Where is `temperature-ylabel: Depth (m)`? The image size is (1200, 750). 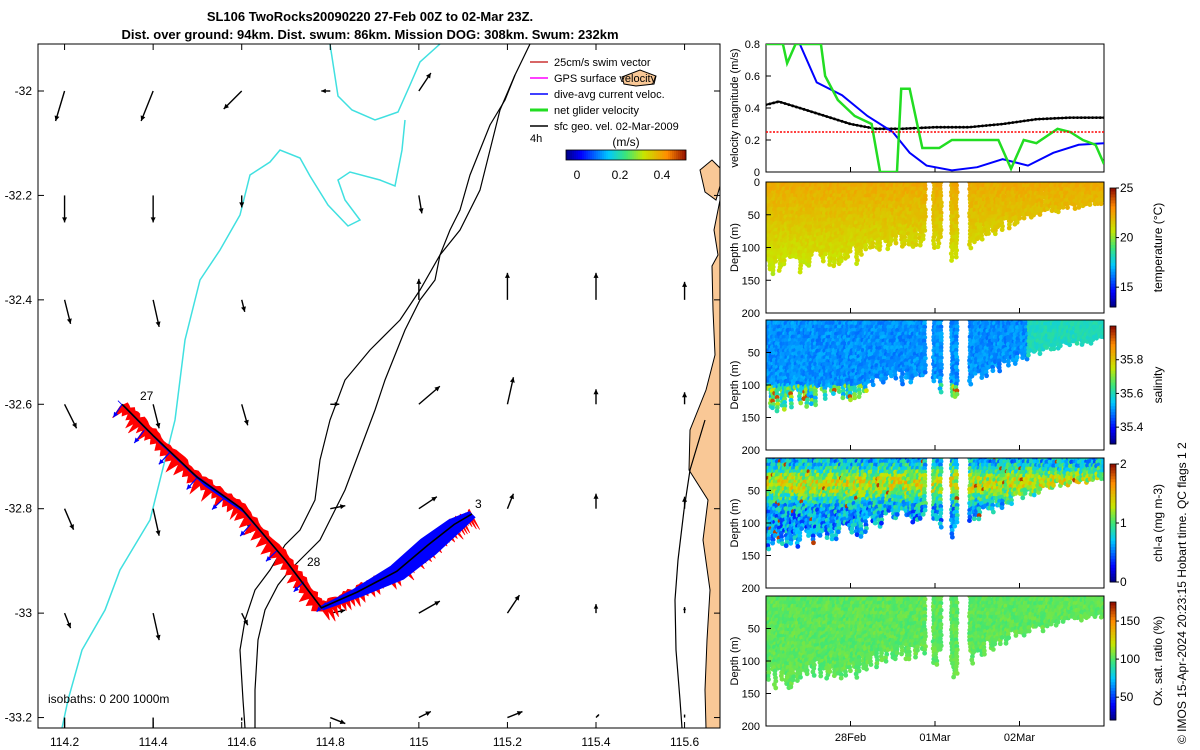
temperature-ylabel: Depth (m) is located at coordinates (735, 247).